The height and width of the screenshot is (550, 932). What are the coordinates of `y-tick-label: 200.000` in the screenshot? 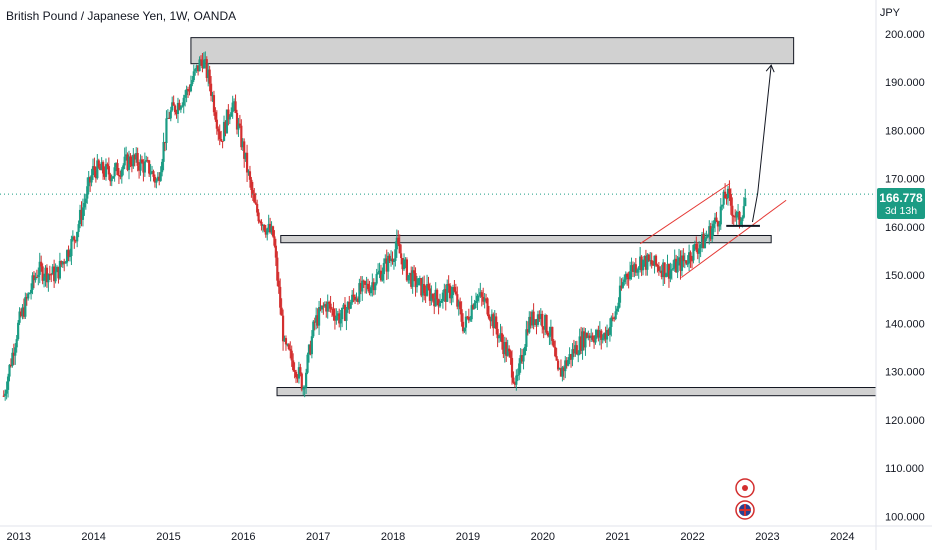 It's located at (905, 35).